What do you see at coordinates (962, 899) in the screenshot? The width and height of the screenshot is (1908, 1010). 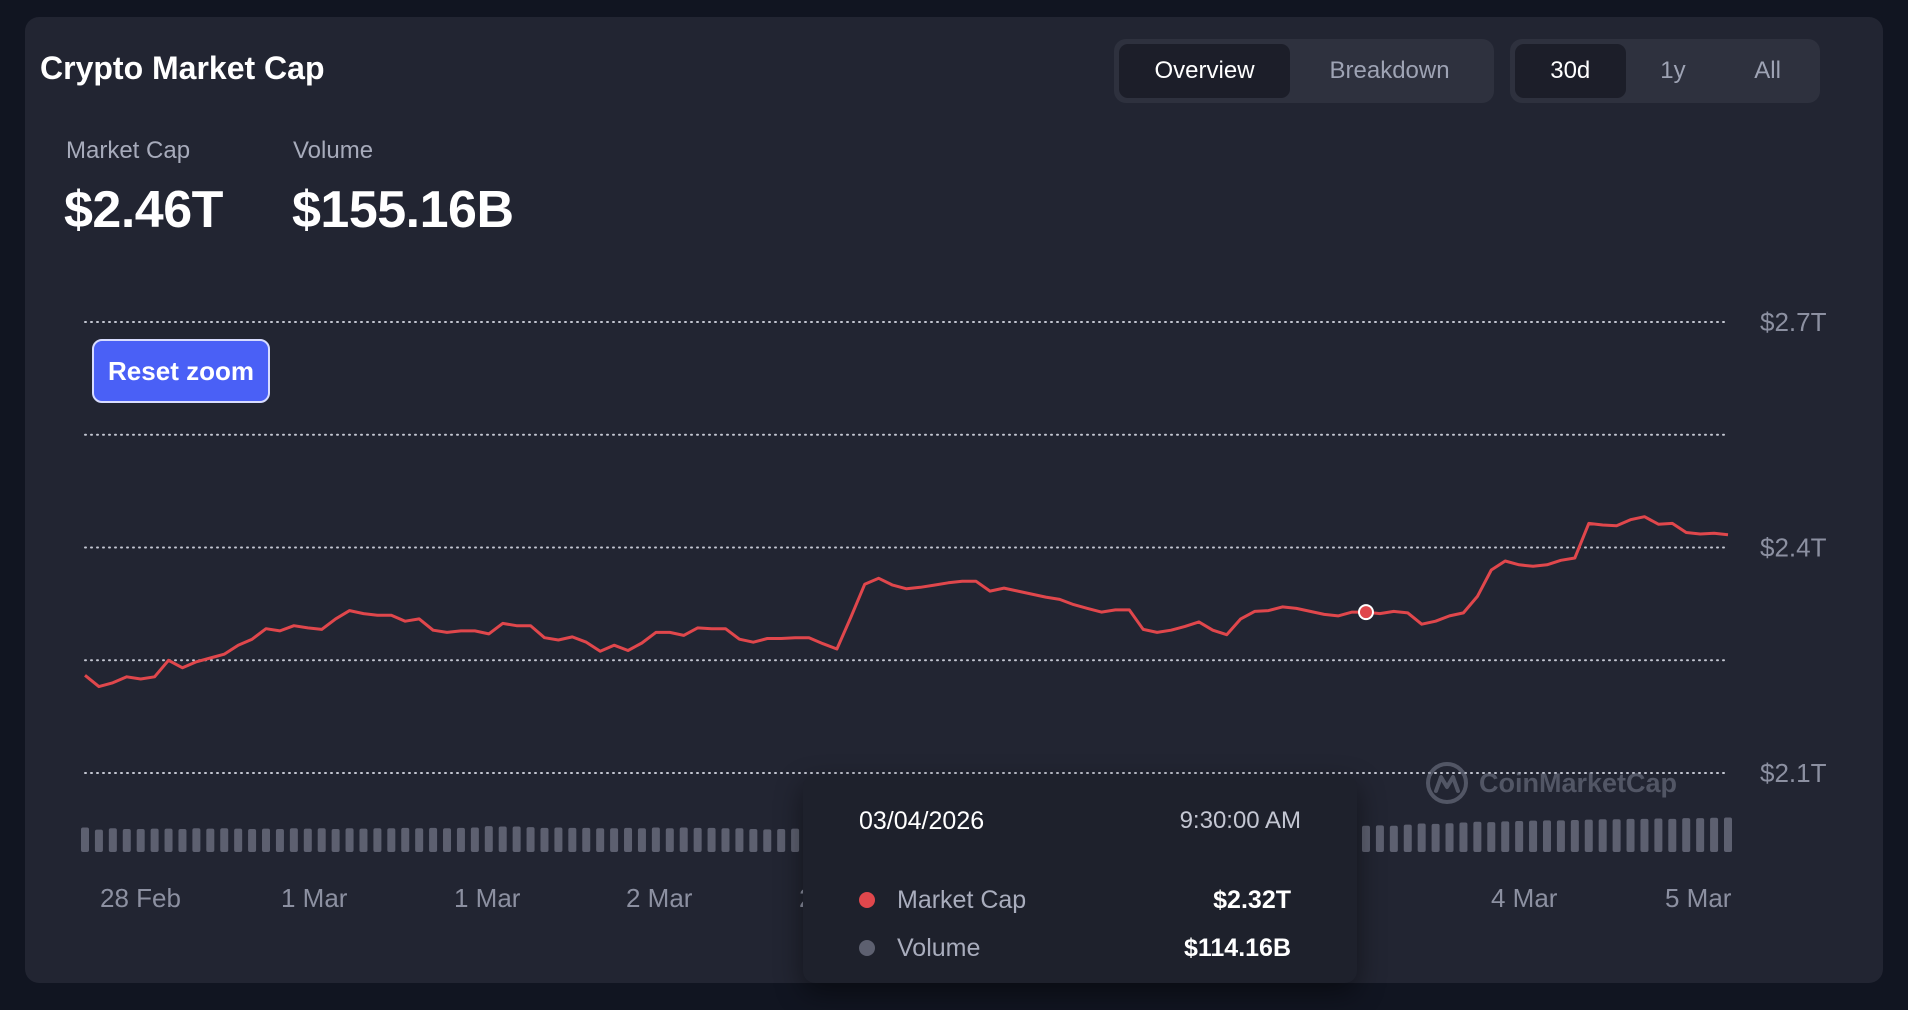 I see `tooltip-market-cap-label: Market Cap` at bounding box center [962, 899].